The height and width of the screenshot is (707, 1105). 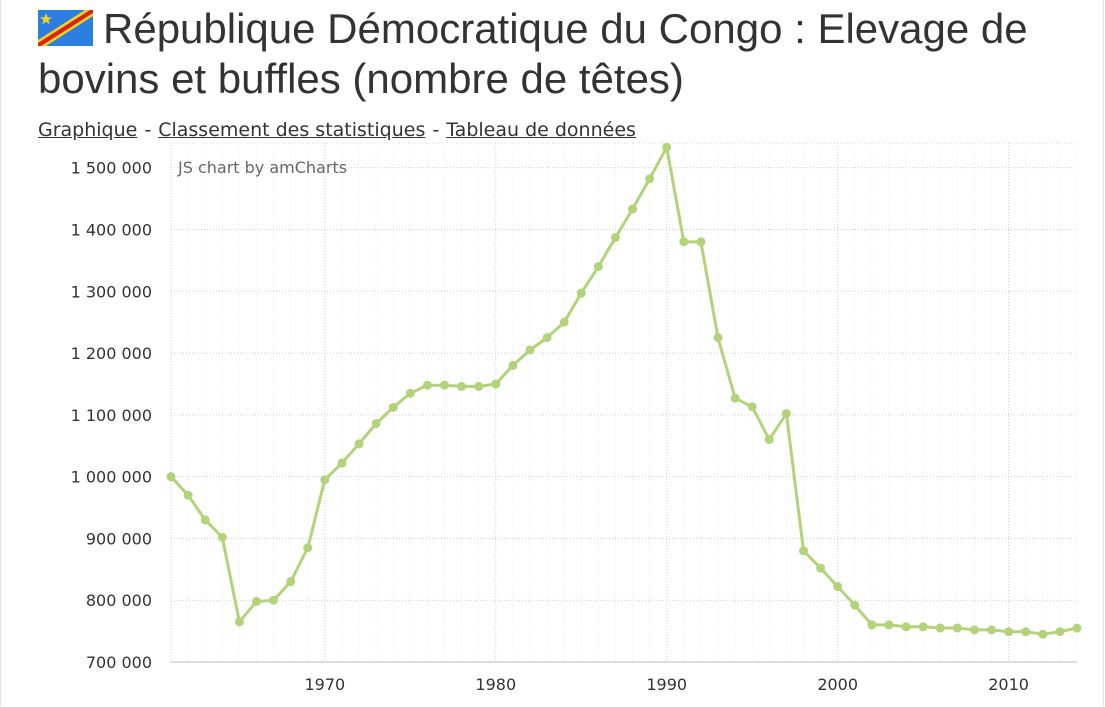 What do you see at coordinates (324, 684) in the screenshot?
I see `x-tick-label: 1970` at bounding box center [324, 684].